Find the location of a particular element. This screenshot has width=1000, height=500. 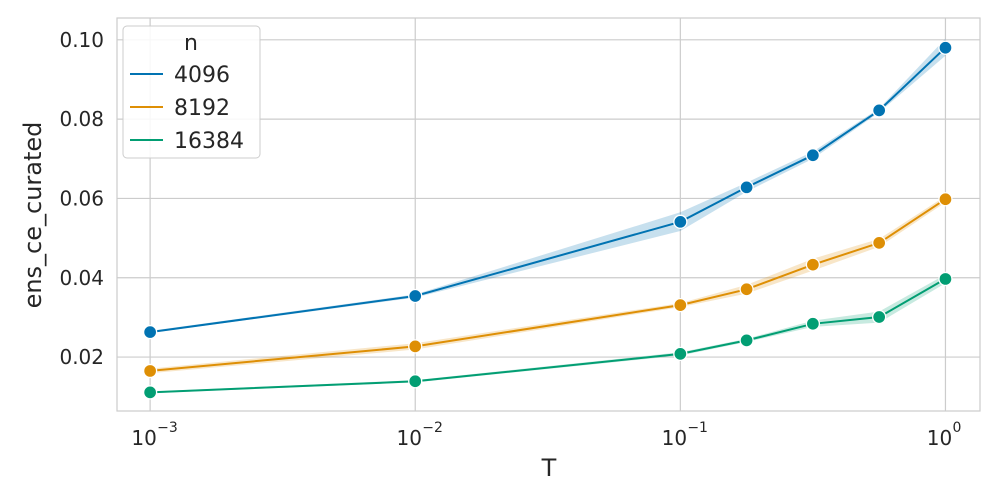

x-tick-exponent: 0 is located at coordinates (956, 428).